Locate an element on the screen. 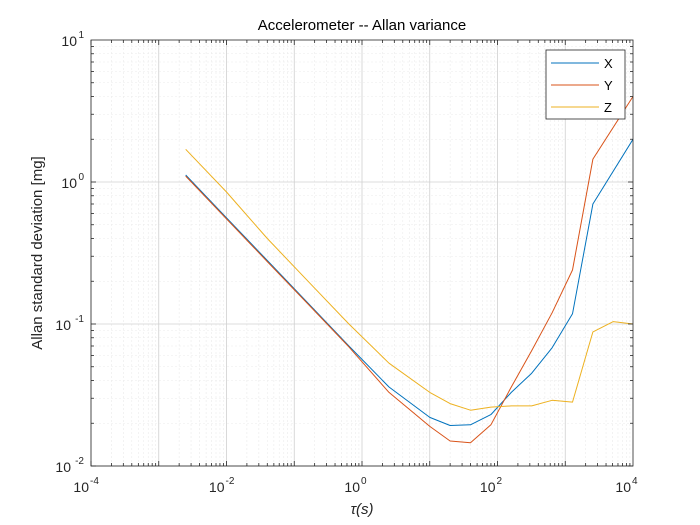  x-tick-label: 10 -2 is located at coordinates (222, 485).